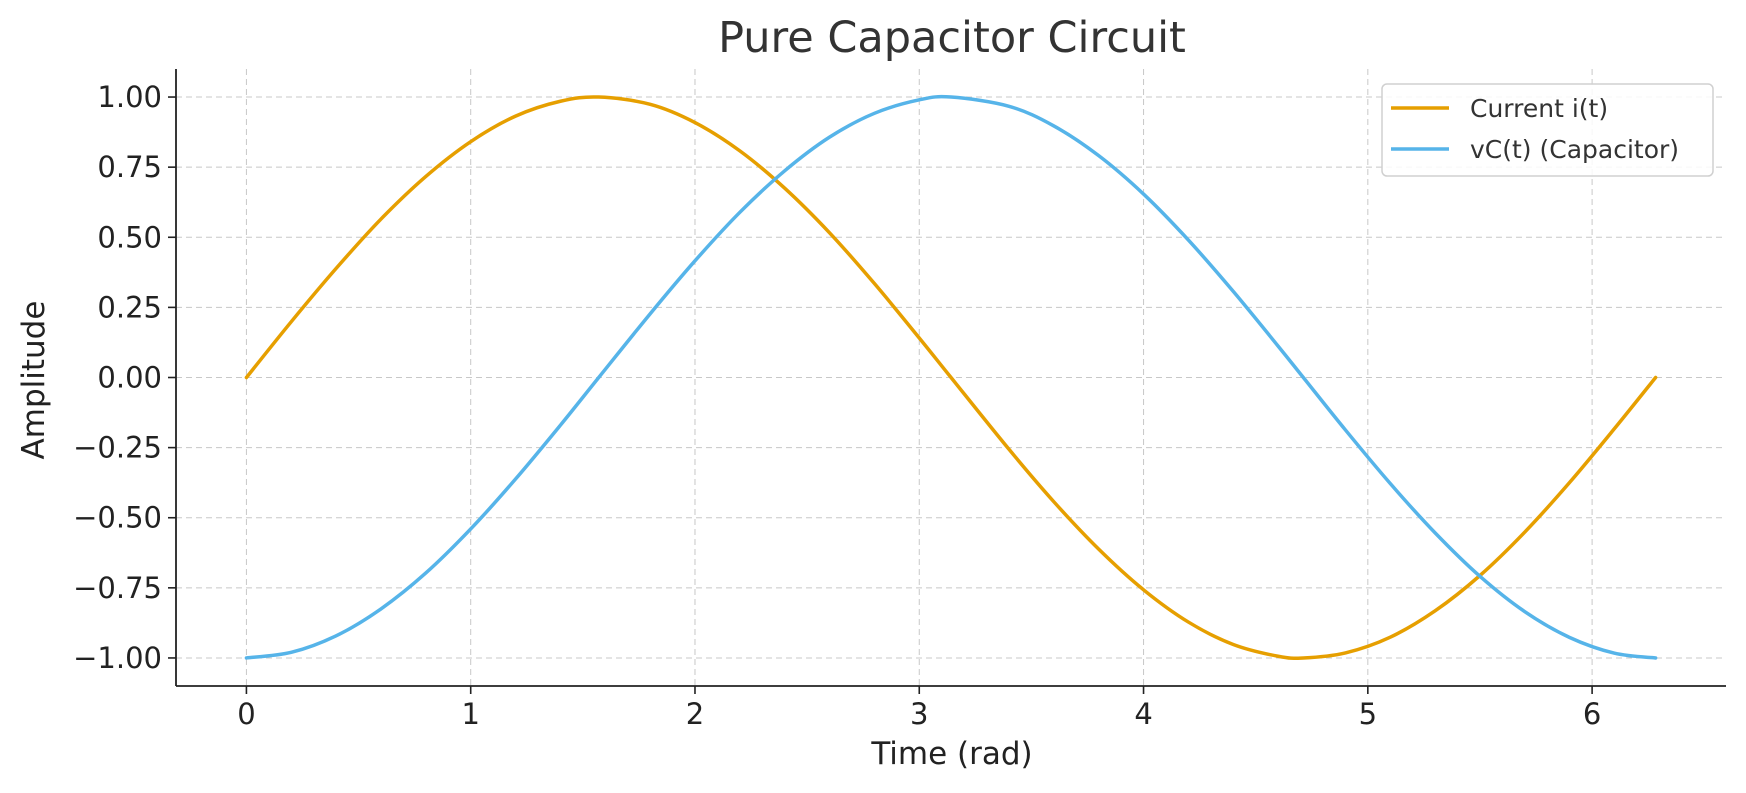 This screenshot has height=793, width=1746. Describe the element at coordinates (1368, 714) in the screenshot. I see `x-tick-label: 5` at that location.